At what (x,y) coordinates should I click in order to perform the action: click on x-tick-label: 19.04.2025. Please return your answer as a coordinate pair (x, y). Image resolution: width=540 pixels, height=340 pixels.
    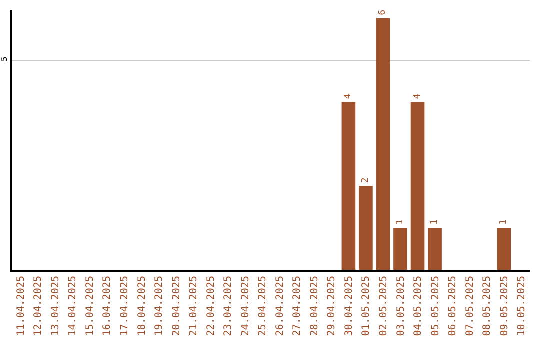
    Looking at the image, I should click on (160, 306).